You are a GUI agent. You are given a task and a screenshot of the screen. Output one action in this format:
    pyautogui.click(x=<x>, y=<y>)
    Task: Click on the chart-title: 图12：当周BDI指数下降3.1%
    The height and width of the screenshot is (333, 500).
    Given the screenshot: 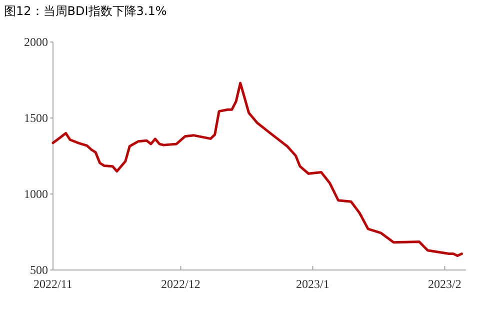 What is the action you would take?
    pyautogui.click(x=85, y=11)
    